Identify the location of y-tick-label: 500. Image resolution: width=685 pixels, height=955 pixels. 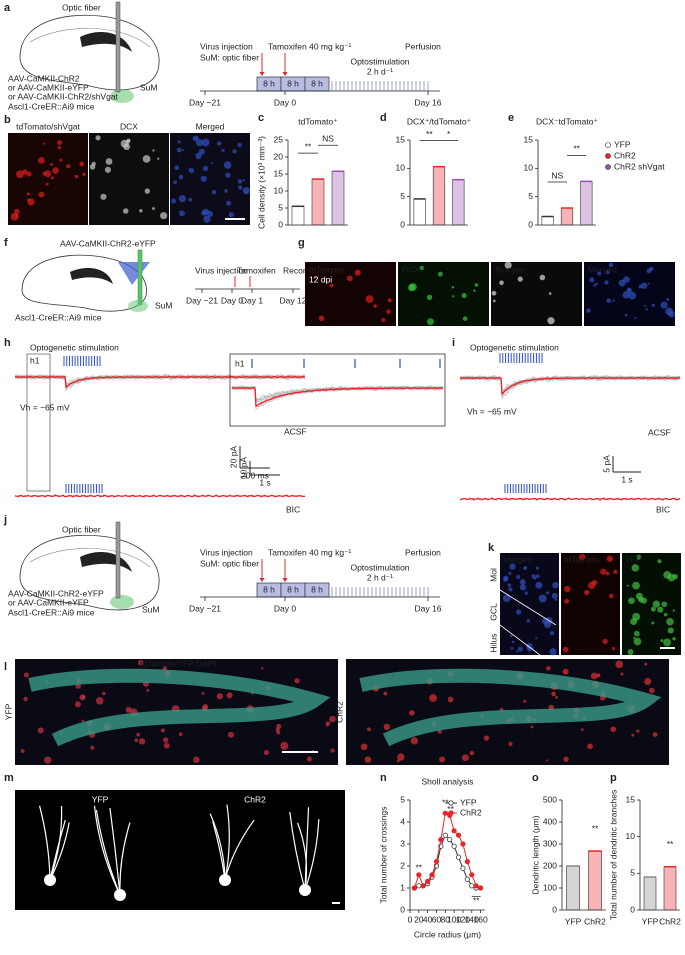
(550, 799).